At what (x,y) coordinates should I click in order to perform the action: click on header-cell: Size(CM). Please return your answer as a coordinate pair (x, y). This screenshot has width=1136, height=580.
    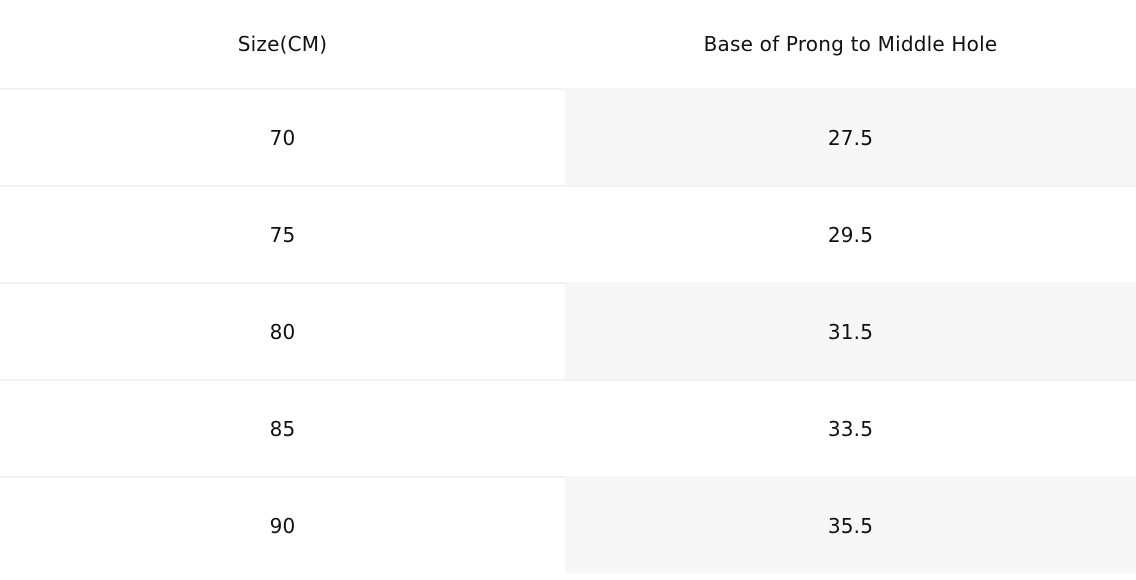
    Looking at the image, I should click on (282, 44).